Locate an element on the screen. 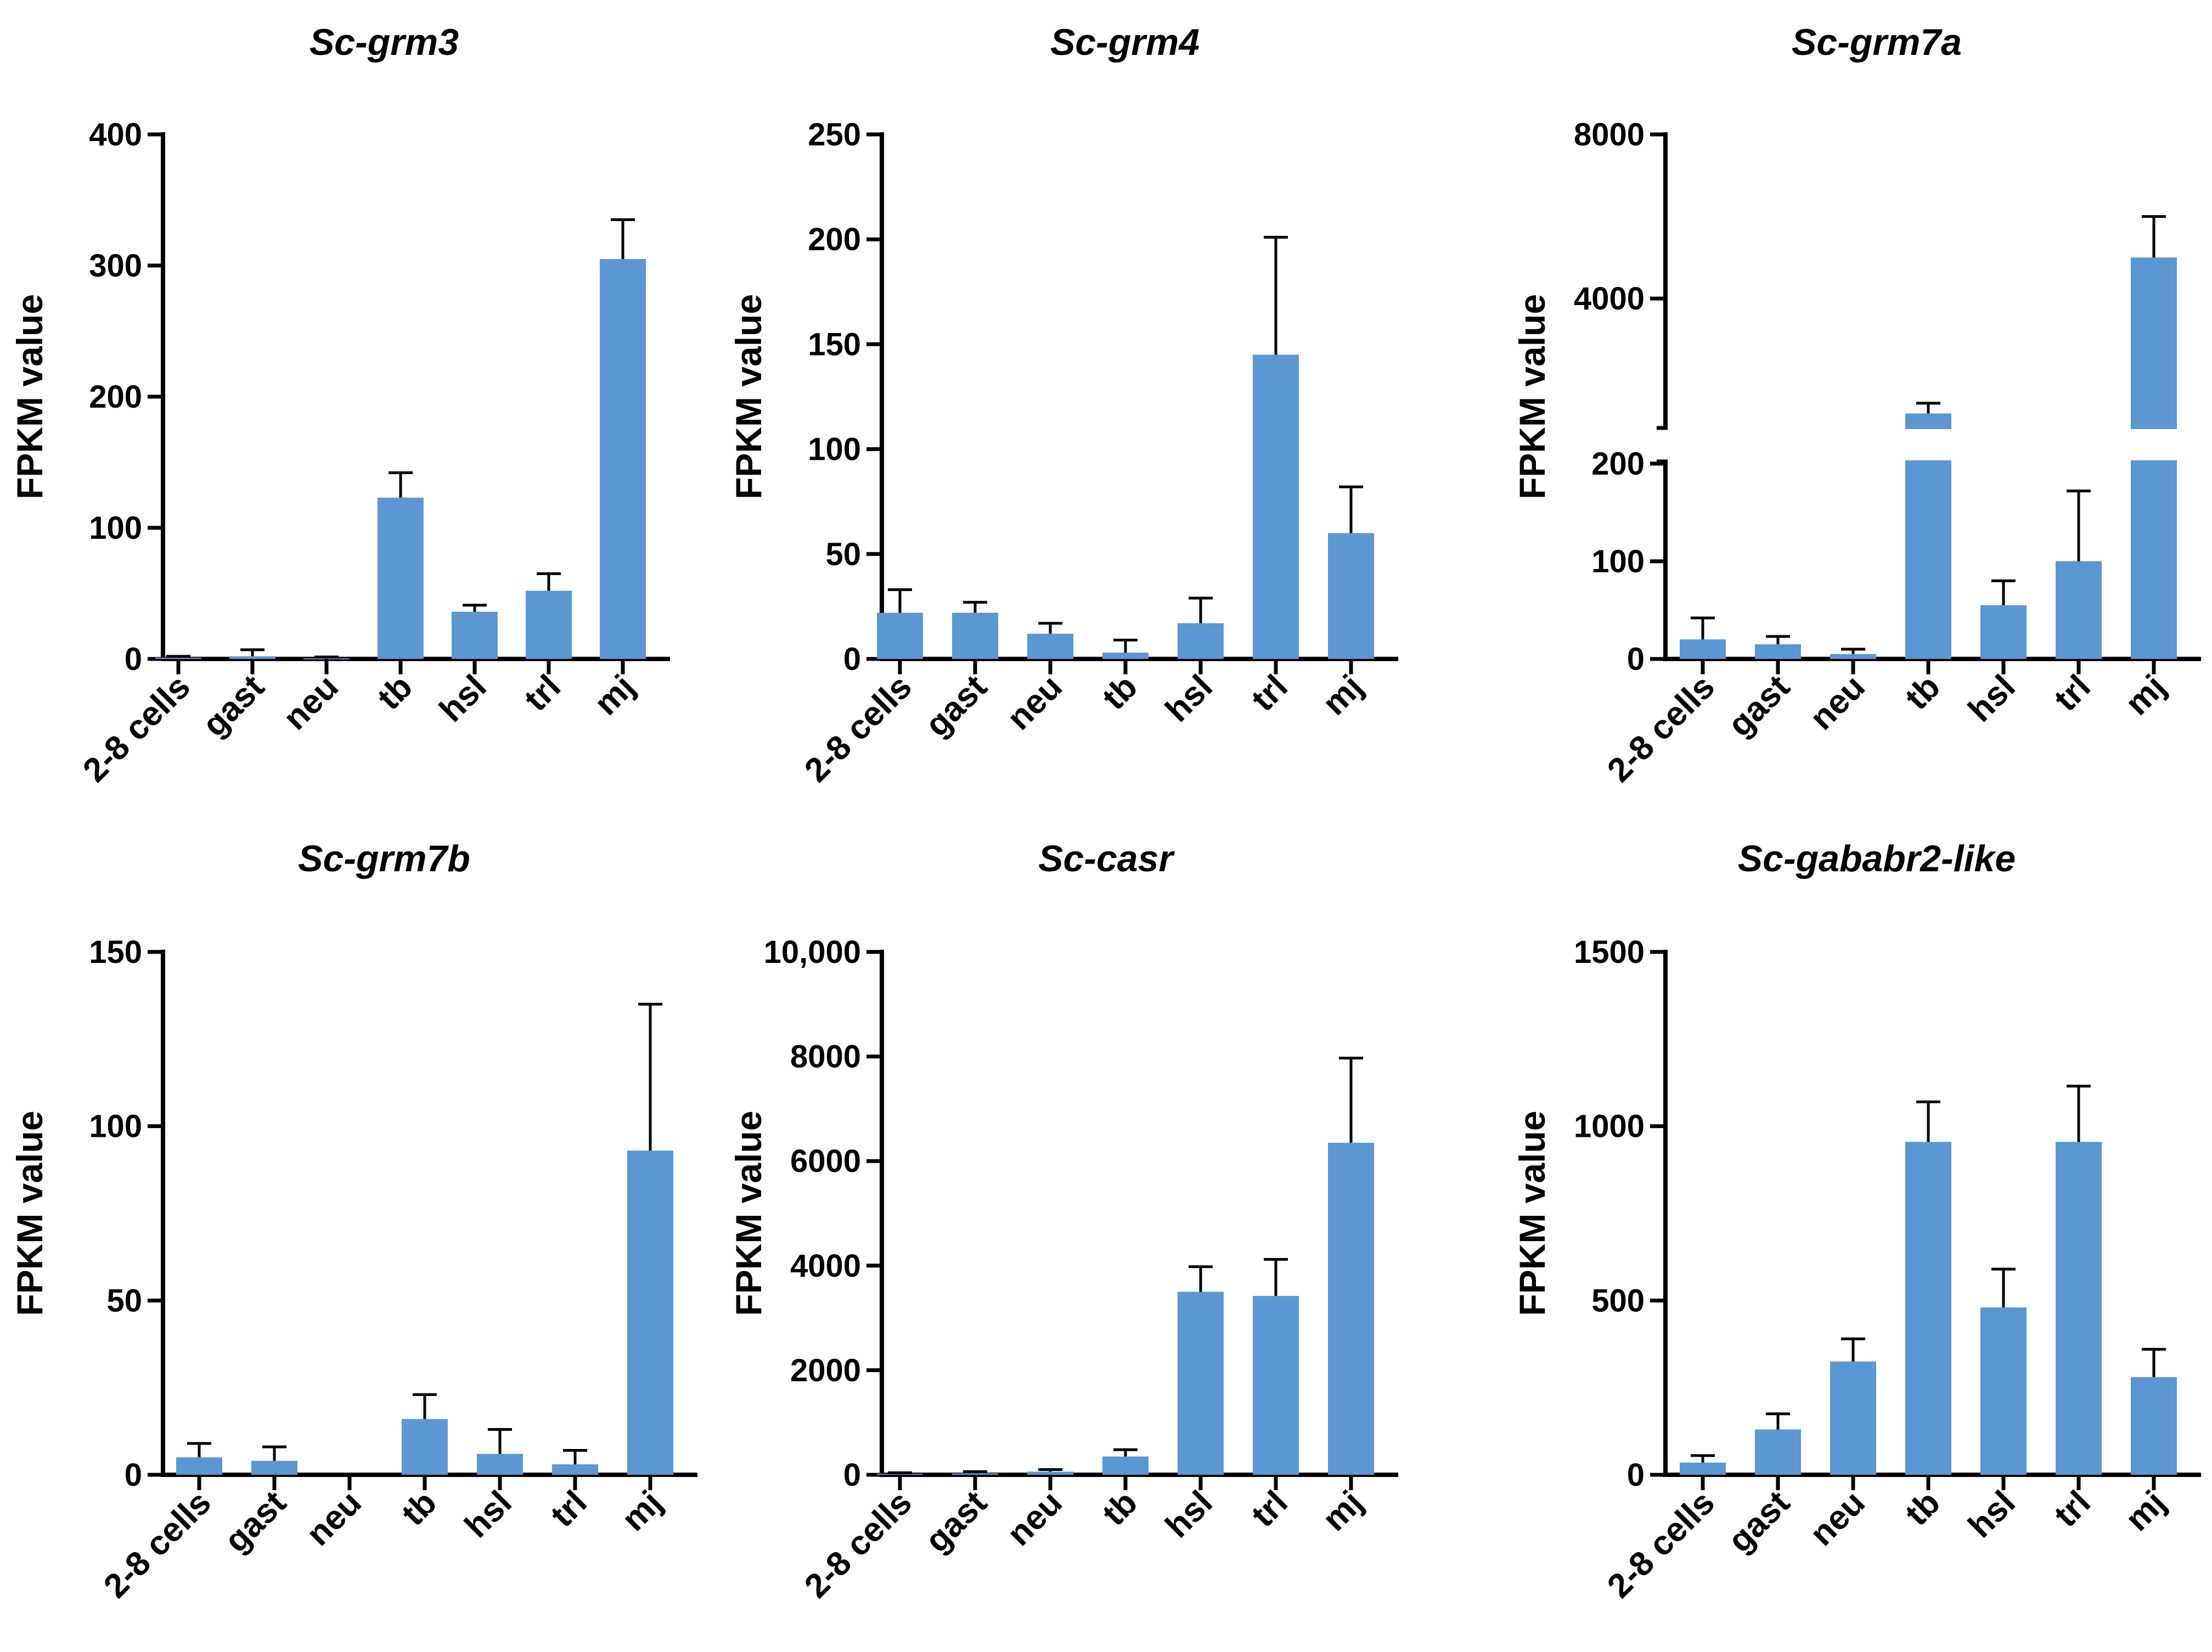 This screenshot has height=1652, width=2212. bar-tb is located at coordinates (401, 578).